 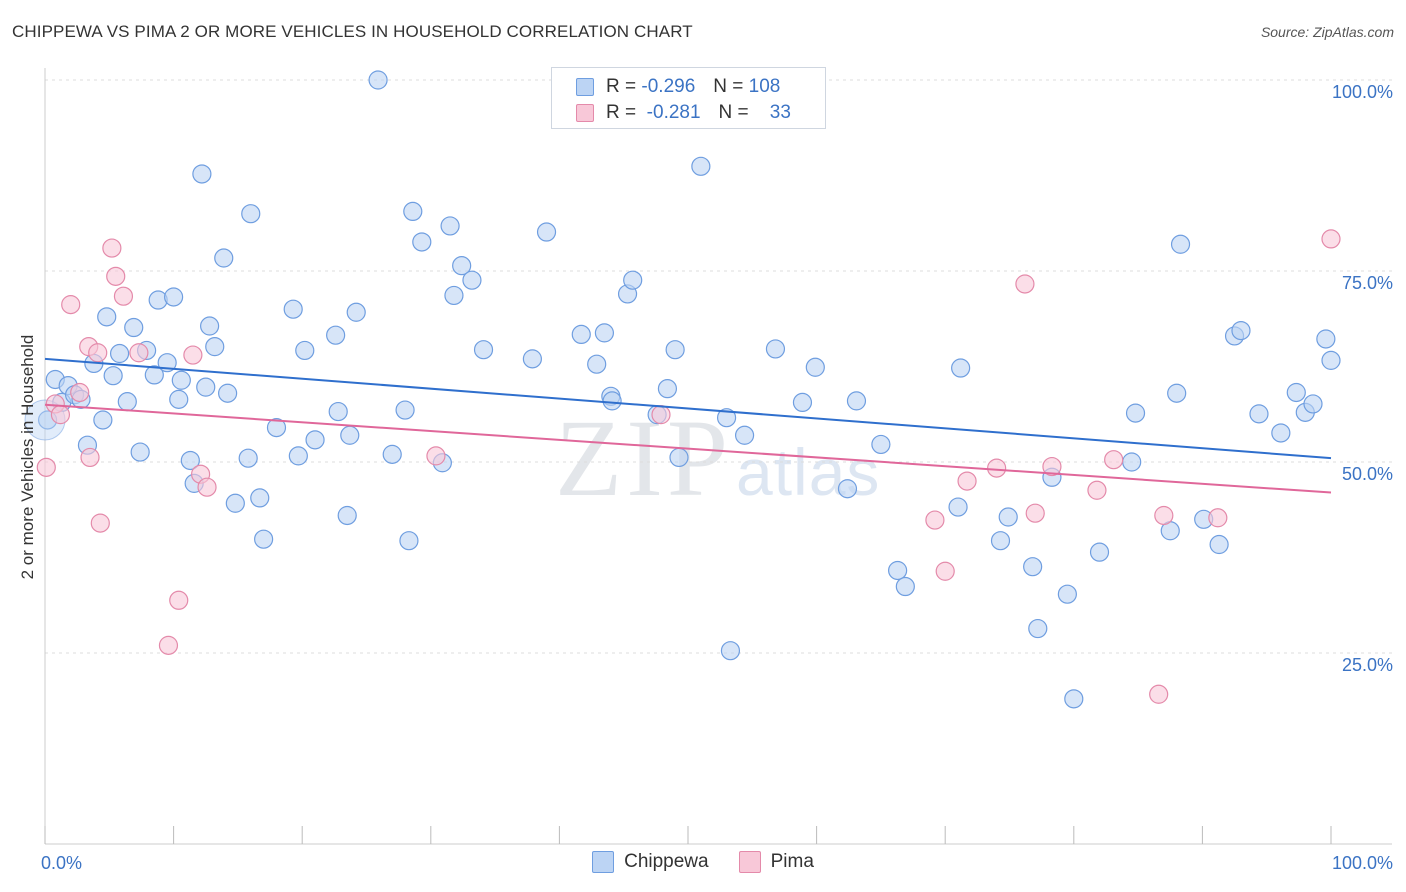 What do you see at coordinates (683, 113) in the screenshot?
I see `legend-row-pima: R = -0.281 N = 33` at bounding box center [683, 113].